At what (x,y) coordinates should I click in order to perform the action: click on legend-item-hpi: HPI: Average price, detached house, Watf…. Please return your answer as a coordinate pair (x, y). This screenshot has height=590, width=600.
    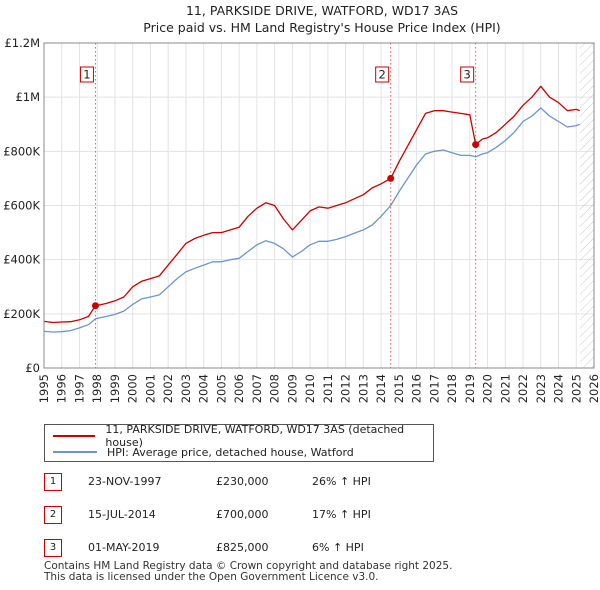
    Looking at the image, I should click on (203, 452).